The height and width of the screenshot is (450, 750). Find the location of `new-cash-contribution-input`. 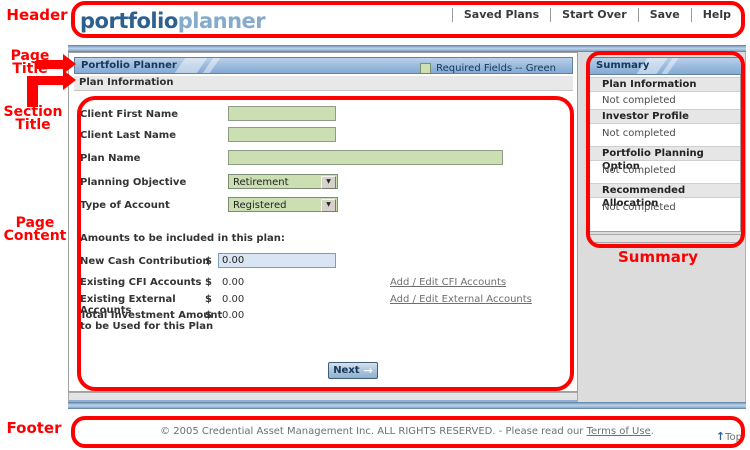

new-cash-contribution-input is located at coordinates (277, 260).